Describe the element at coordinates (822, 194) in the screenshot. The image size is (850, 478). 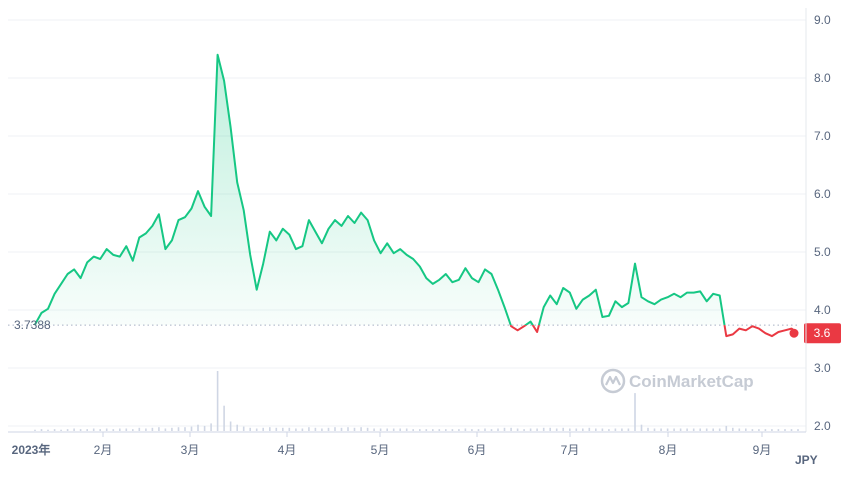
I see `y-tick-label: 6.0` at that location.